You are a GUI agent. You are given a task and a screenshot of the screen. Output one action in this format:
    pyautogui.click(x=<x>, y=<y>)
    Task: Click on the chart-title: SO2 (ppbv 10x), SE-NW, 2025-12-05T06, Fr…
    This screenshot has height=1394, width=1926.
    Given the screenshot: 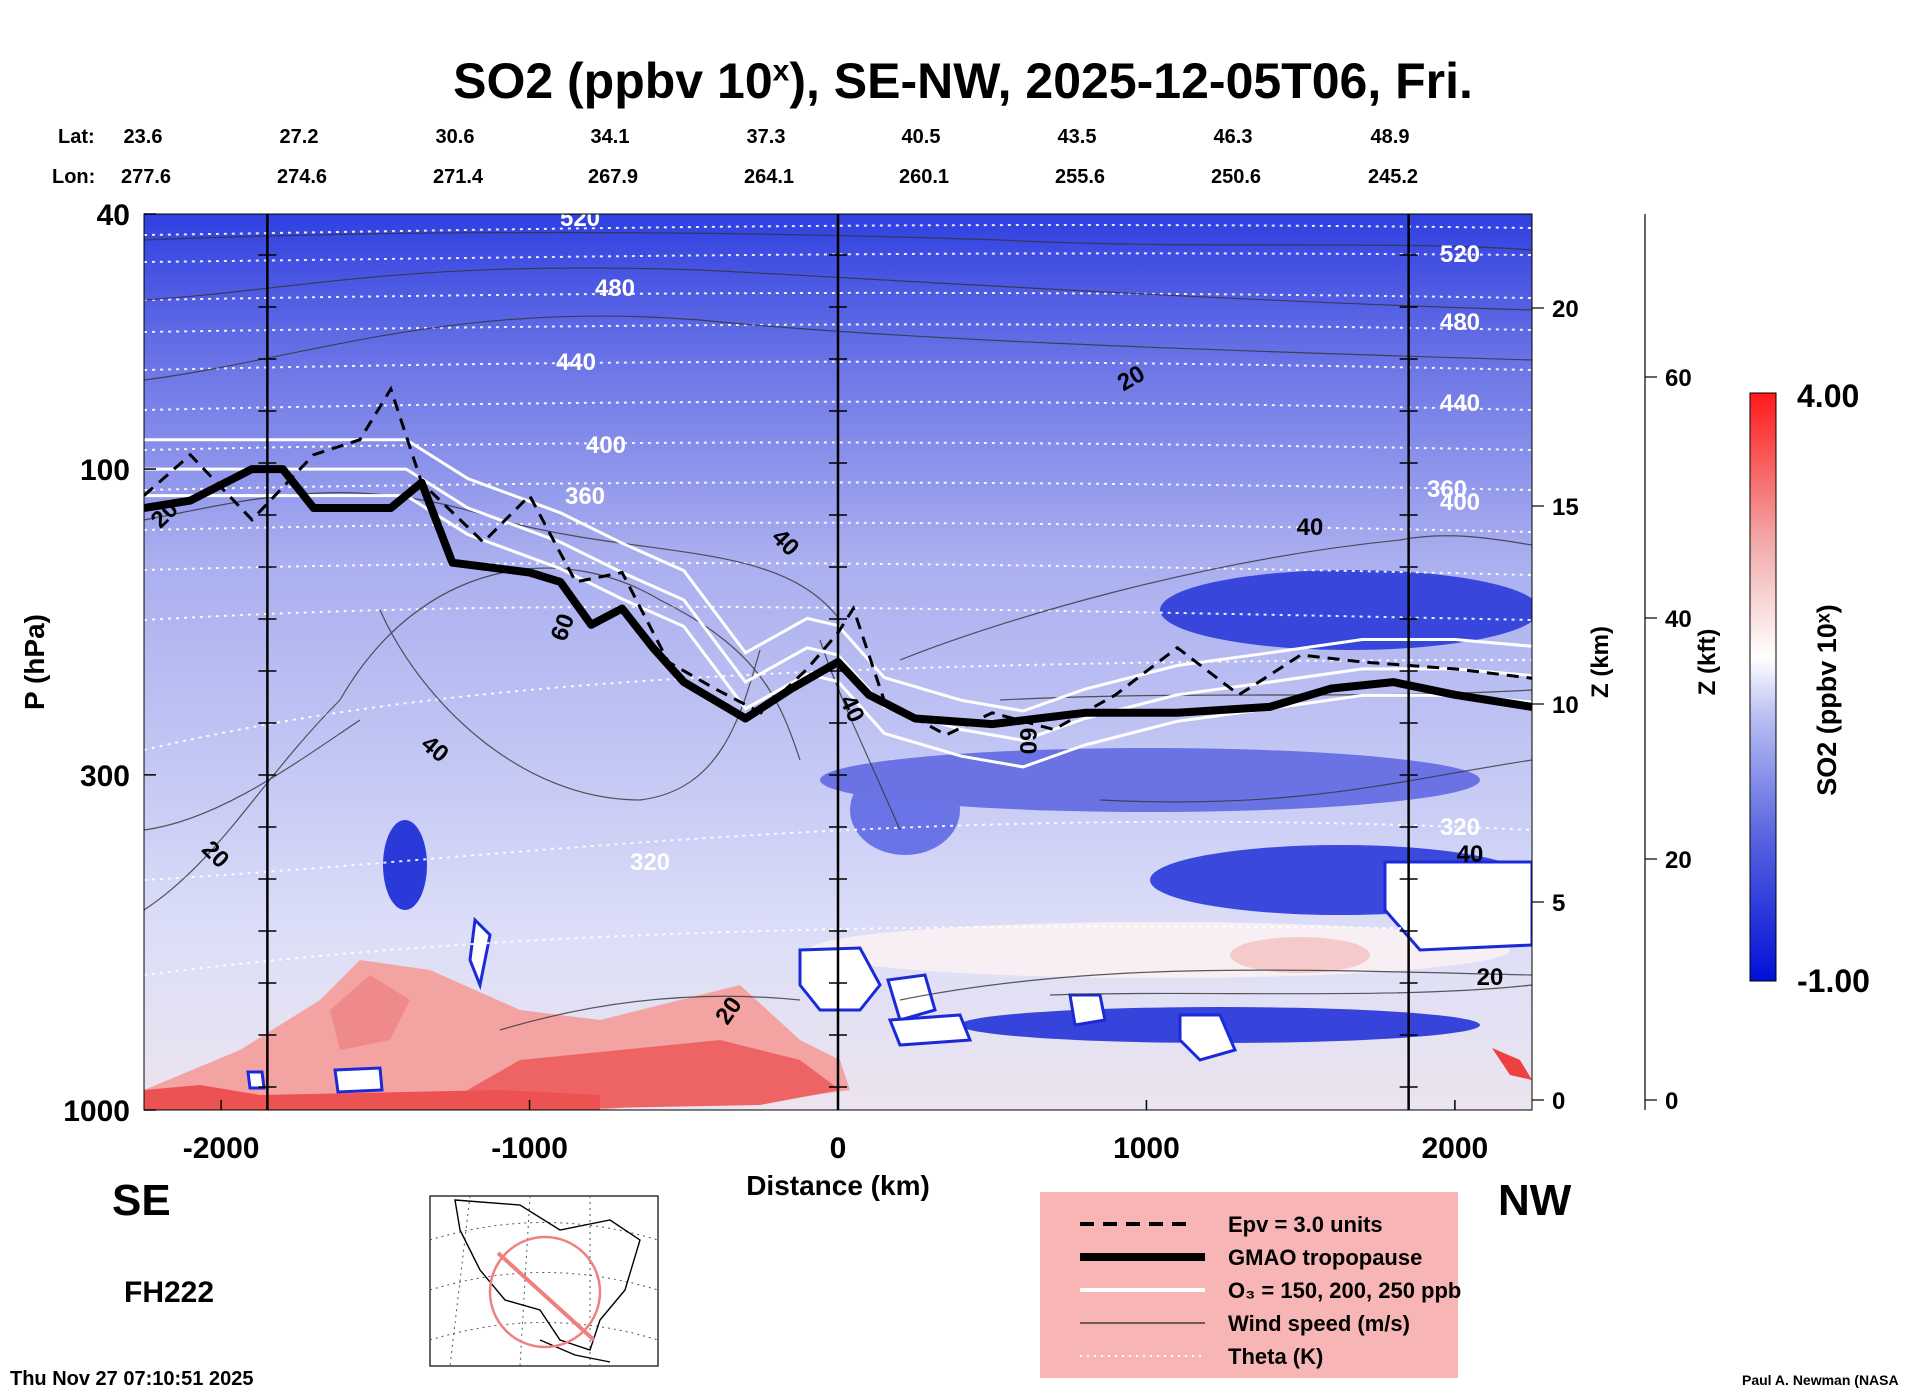 What is the action you would take?
    pyautogui.click(x=963, y=81)
    